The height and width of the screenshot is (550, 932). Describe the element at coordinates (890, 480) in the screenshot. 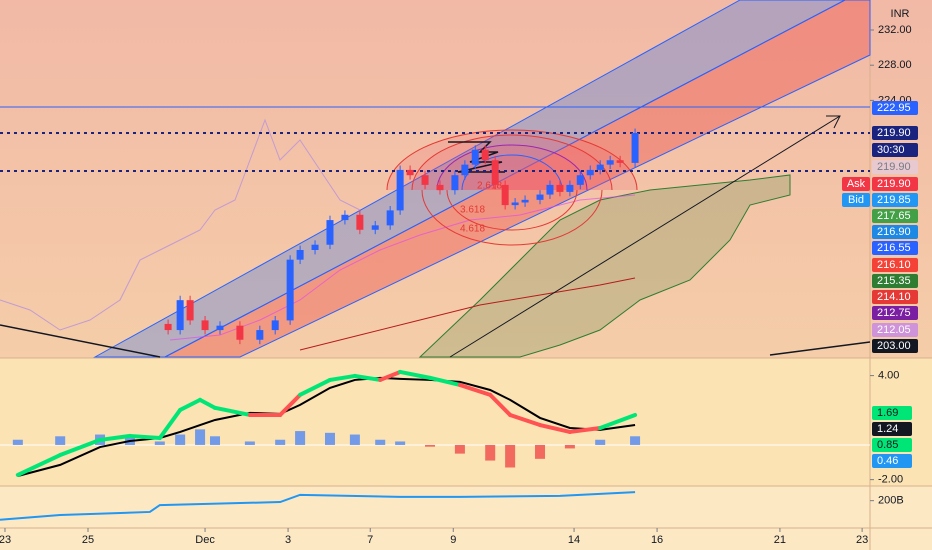

I see `y-tick-label: -2.00` at that location.